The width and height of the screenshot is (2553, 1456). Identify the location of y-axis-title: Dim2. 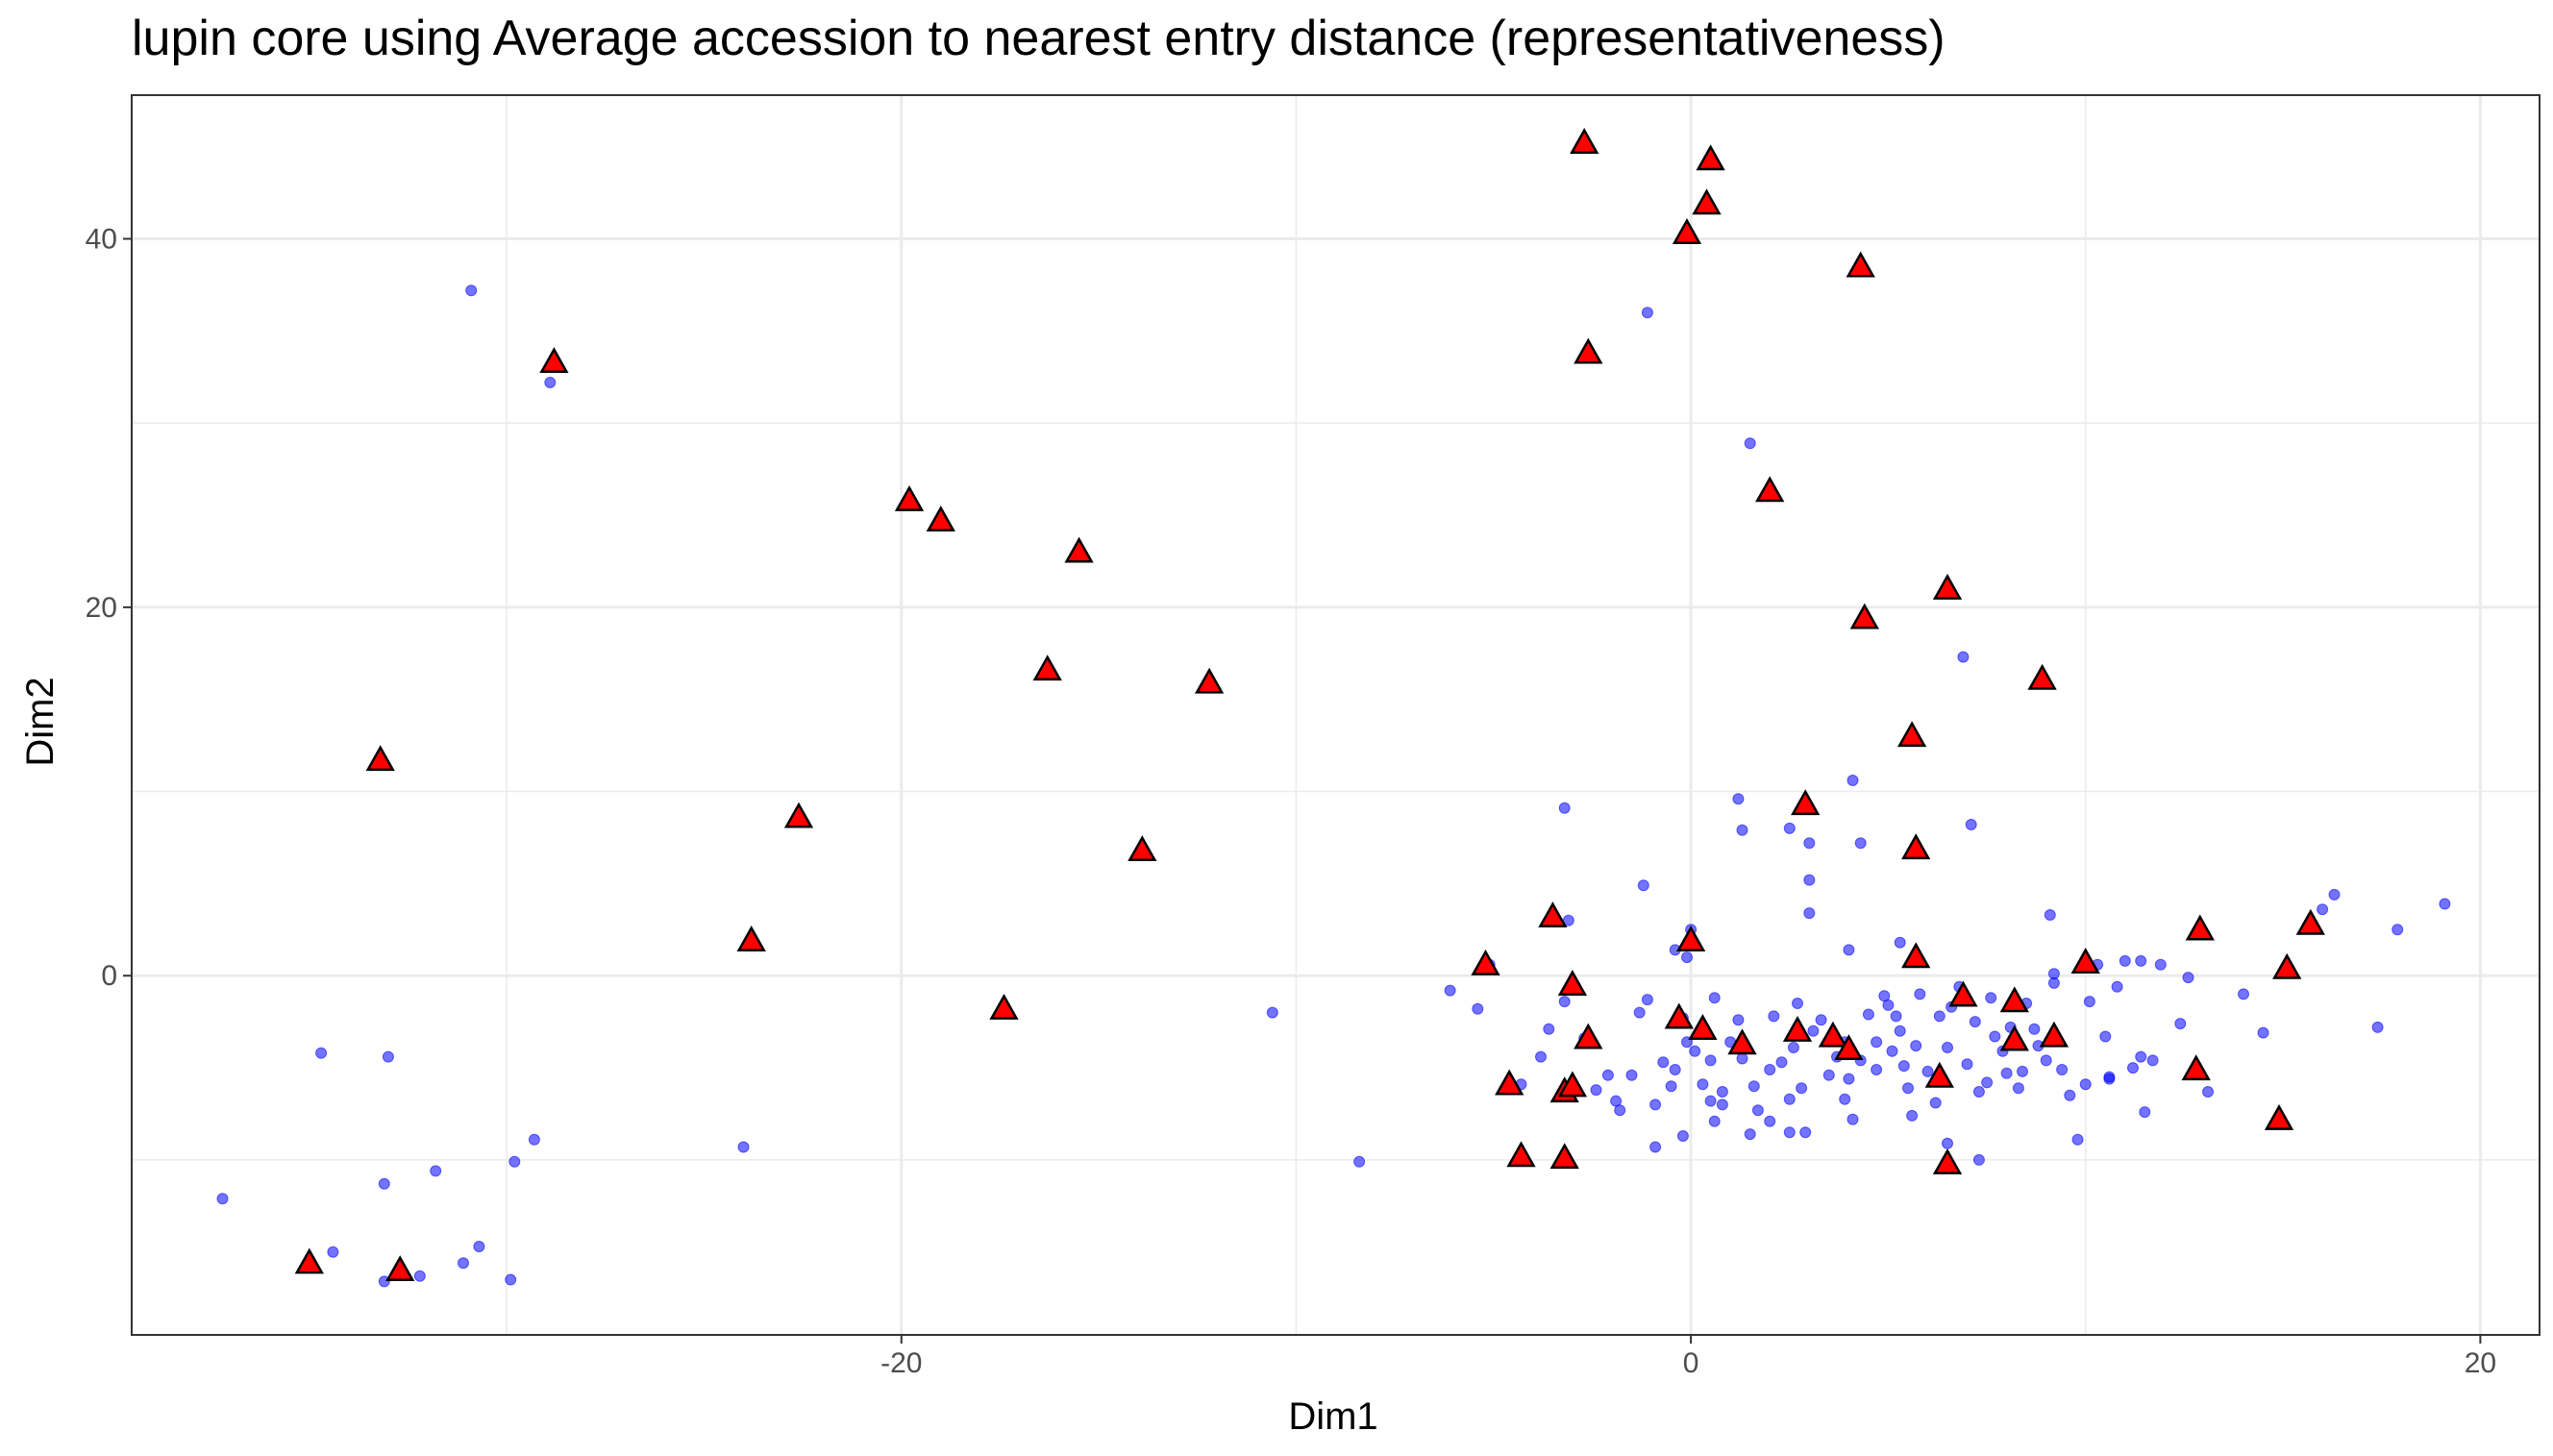
(40, 722).